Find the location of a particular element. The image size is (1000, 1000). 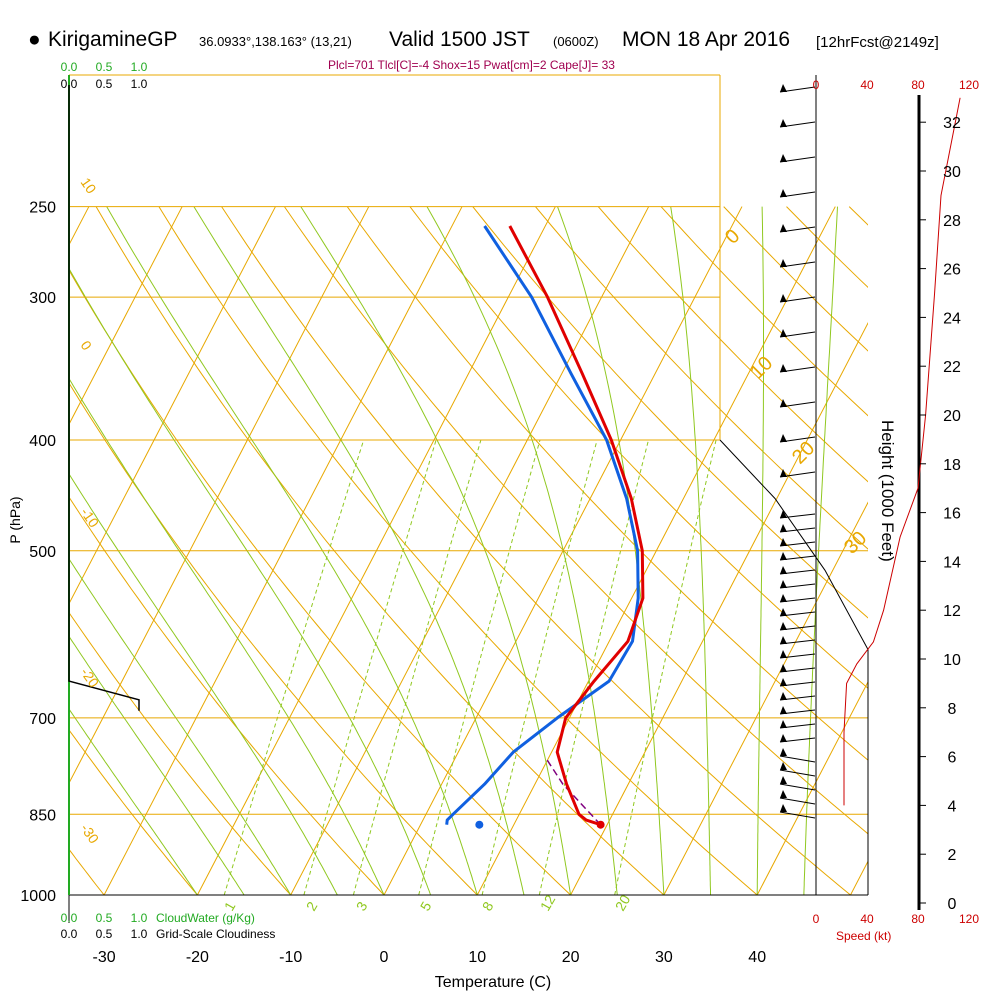

isotherm-label: -20 is located at coordinates (90, 678).